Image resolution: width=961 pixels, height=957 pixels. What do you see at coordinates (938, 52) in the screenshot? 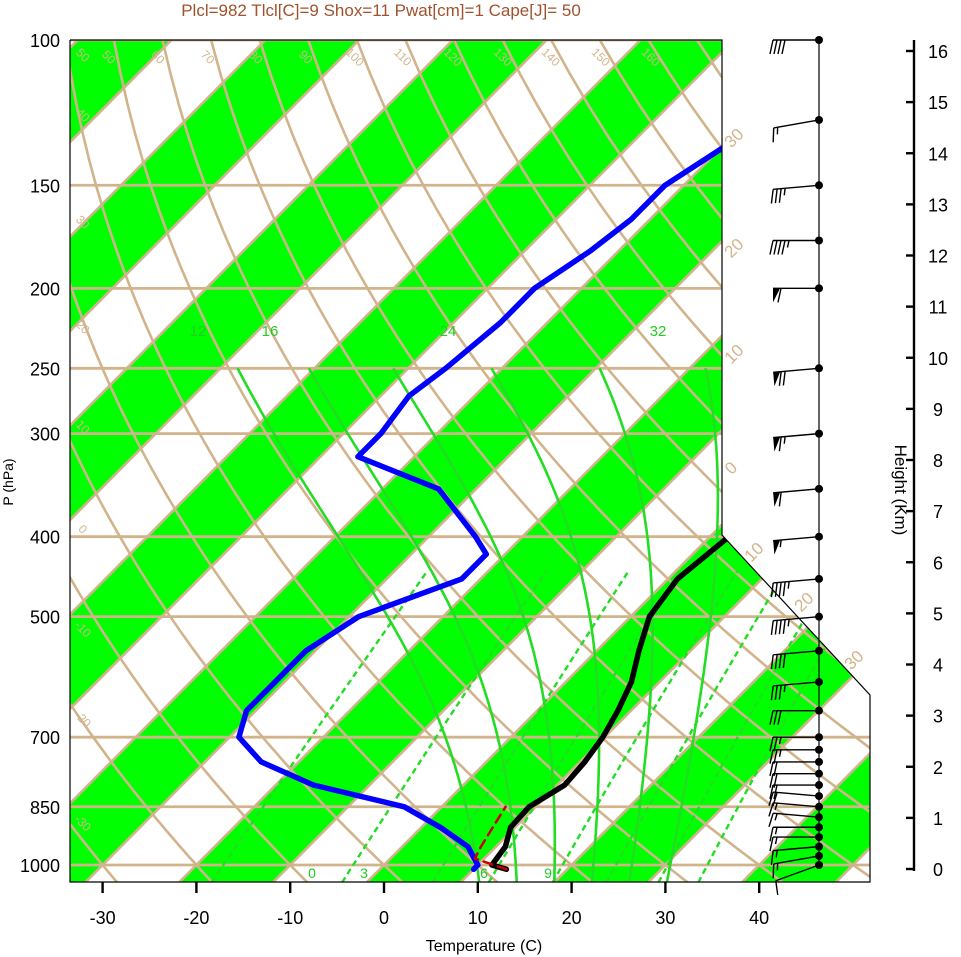
I see `height-tick-label: 16` at bounding box center [938, 52].